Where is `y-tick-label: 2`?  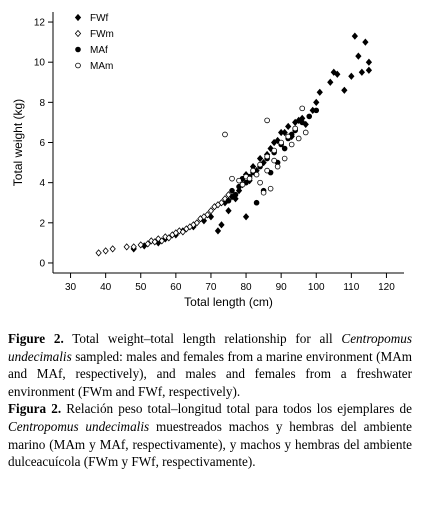 y-tick-label: 2 is located at coordinates (42, 223).